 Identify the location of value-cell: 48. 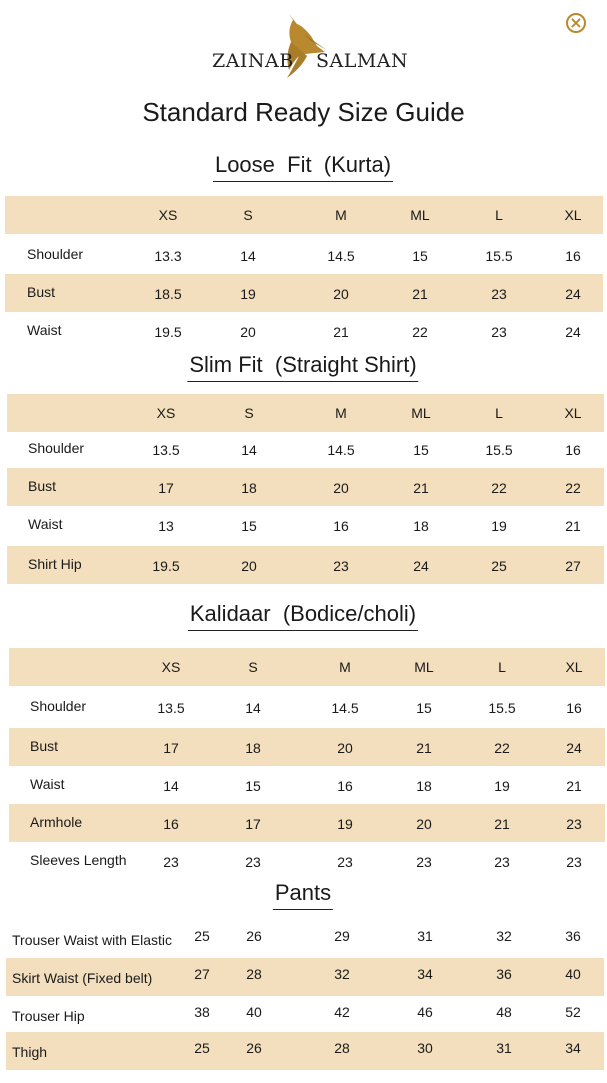
(504, 1012).